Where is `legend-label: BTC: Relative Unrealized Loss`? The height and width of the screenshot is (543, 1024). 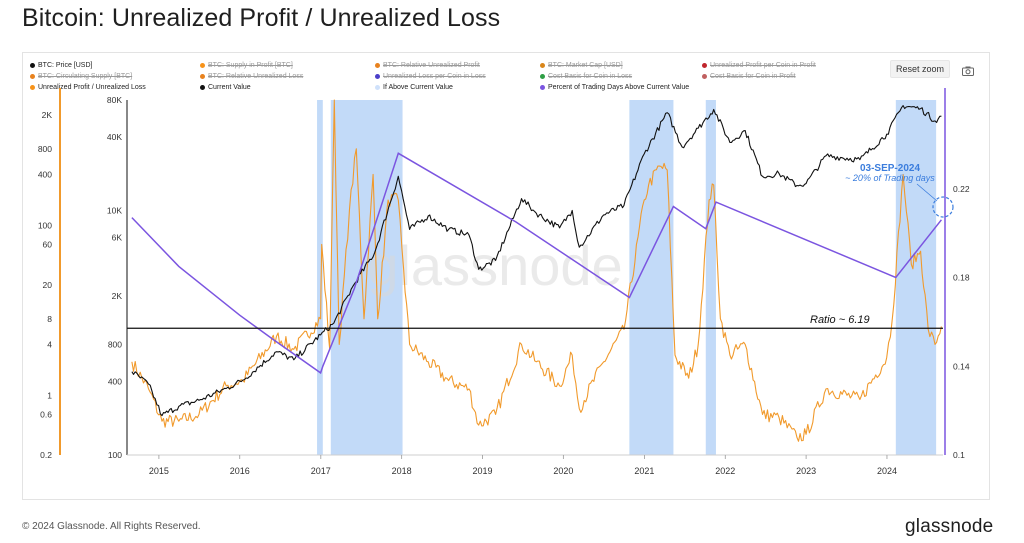
legend-label: BTC: Relative Unrealized Loss is located at coordinates (256, 76).